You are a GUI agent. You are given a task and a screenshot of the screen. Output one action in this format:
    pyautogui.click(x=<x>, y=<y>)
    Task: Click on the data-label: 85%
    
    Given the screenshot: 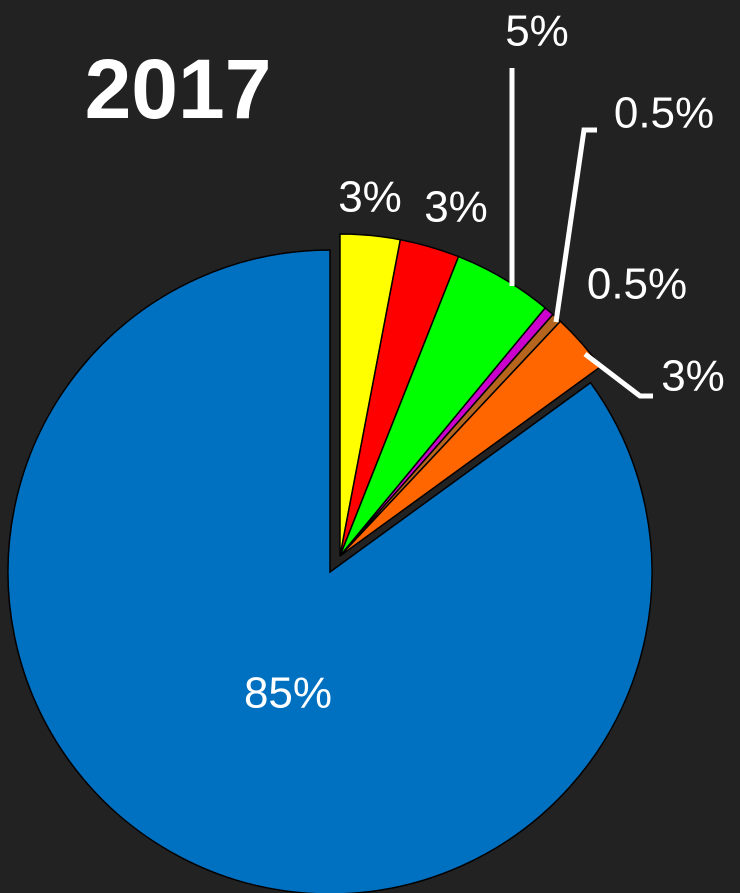 What is the action you would take?
    pyautogui.click(x=288, y=693)
    